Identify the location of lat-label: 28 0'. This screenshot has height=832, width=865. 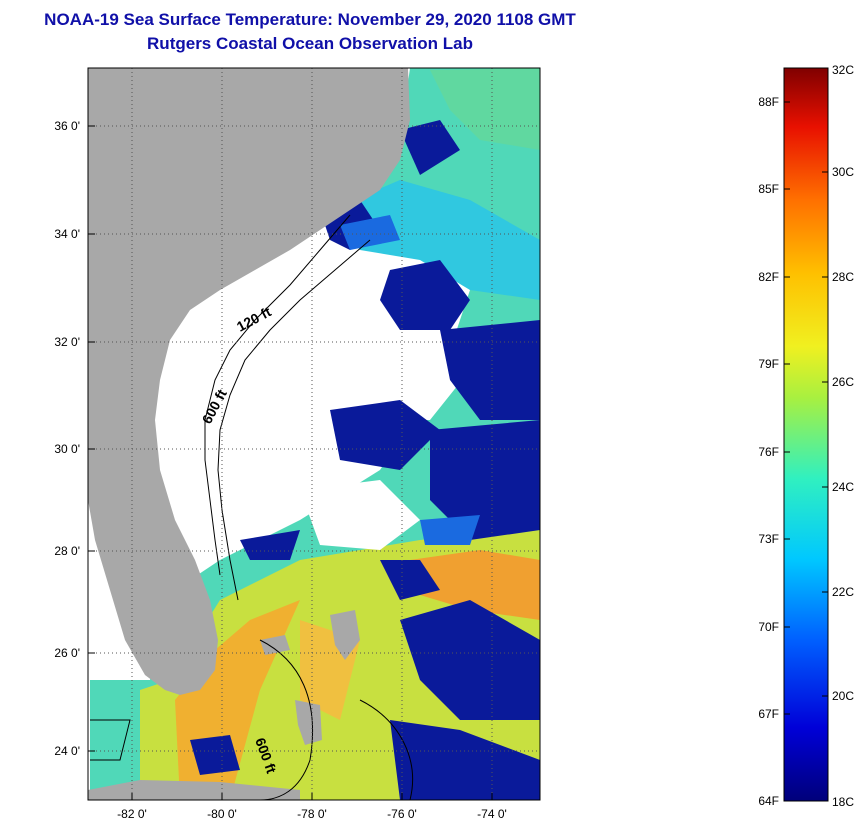
(67, 551).